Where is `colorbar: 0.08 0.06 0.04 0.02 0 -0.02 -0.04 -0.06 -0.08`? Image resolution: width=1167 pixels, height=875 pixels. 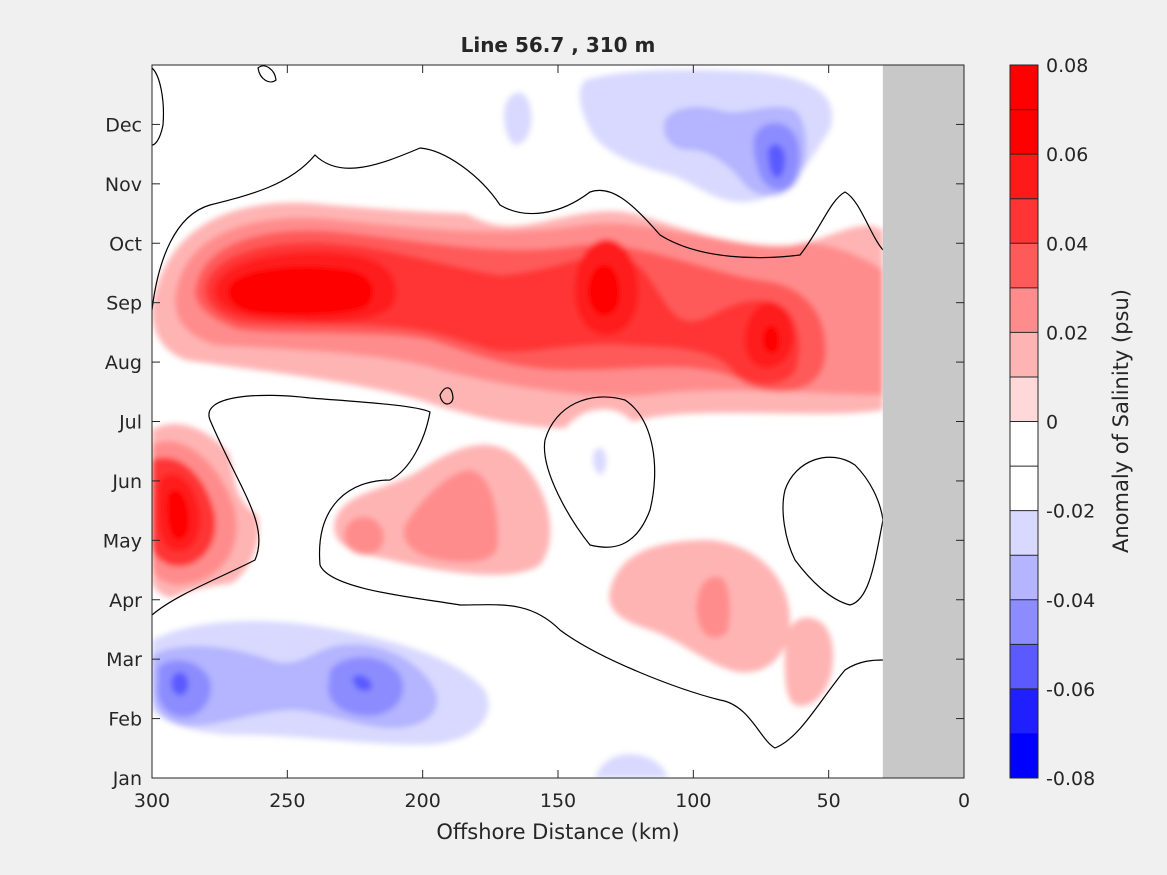 colorbar: 0.08 0.06 0.04 0.02 0 -0.02 -0.04 -0.06 -0.08 is located at coordinates (1052, 422).